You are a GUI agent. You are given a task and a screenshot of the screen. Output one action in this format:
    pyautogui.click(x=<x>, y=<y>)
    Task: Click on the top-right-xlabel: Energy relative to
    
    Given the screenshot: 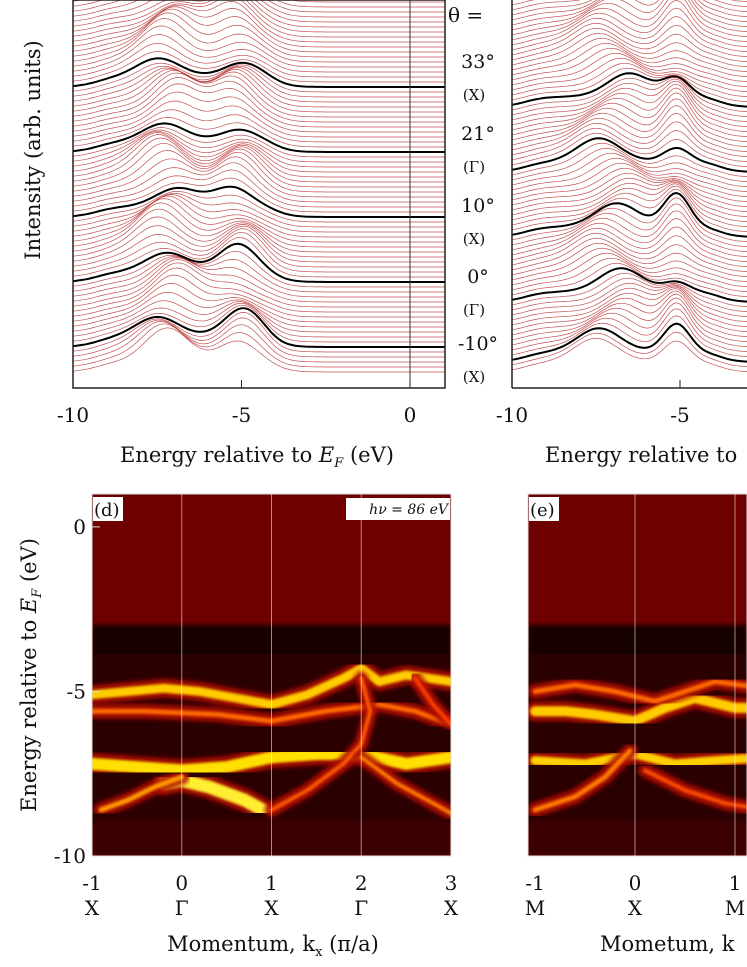 What is the action you would take?
    pyautogui.click(x=641, y=455)
    